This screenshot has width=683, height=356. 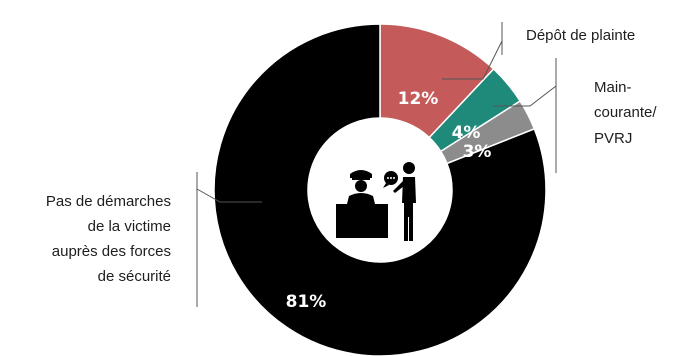 What do you see at coordinates (472, 60) in the screenshot?
I see `leader-line-depot` at bounding box center [472, 60].